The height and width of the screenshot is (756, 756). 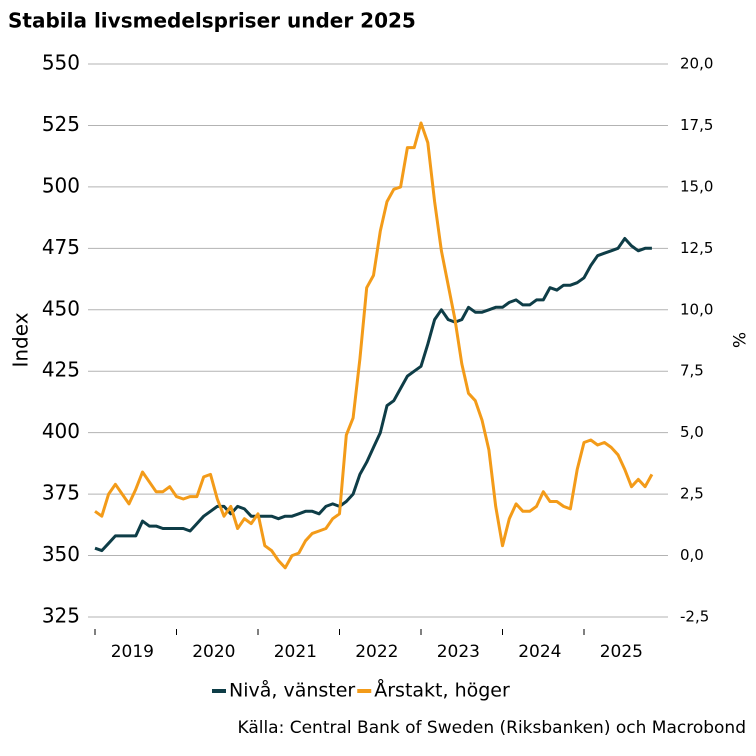 I want to click on x-tick-label: 2022, so click(x=376, y=652).